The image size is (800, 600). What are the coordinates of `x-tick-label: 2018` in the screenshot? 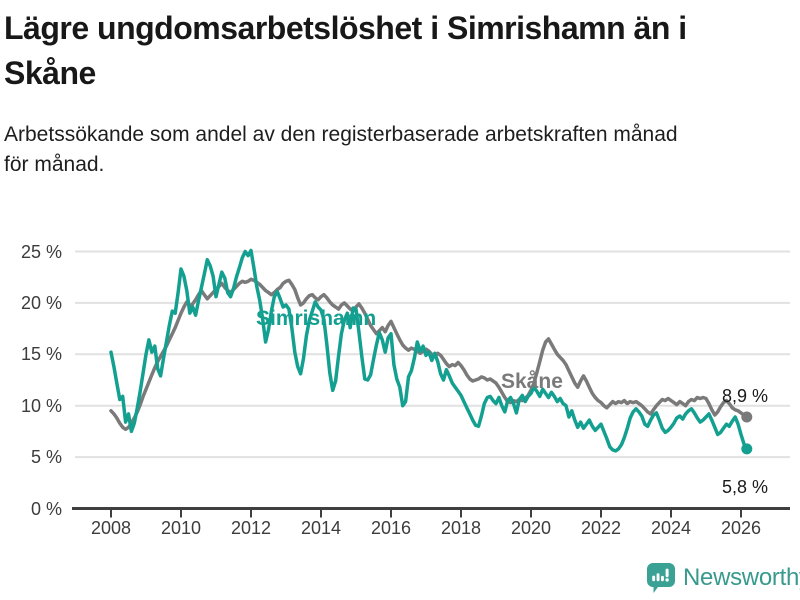 It's located at (461, 528).